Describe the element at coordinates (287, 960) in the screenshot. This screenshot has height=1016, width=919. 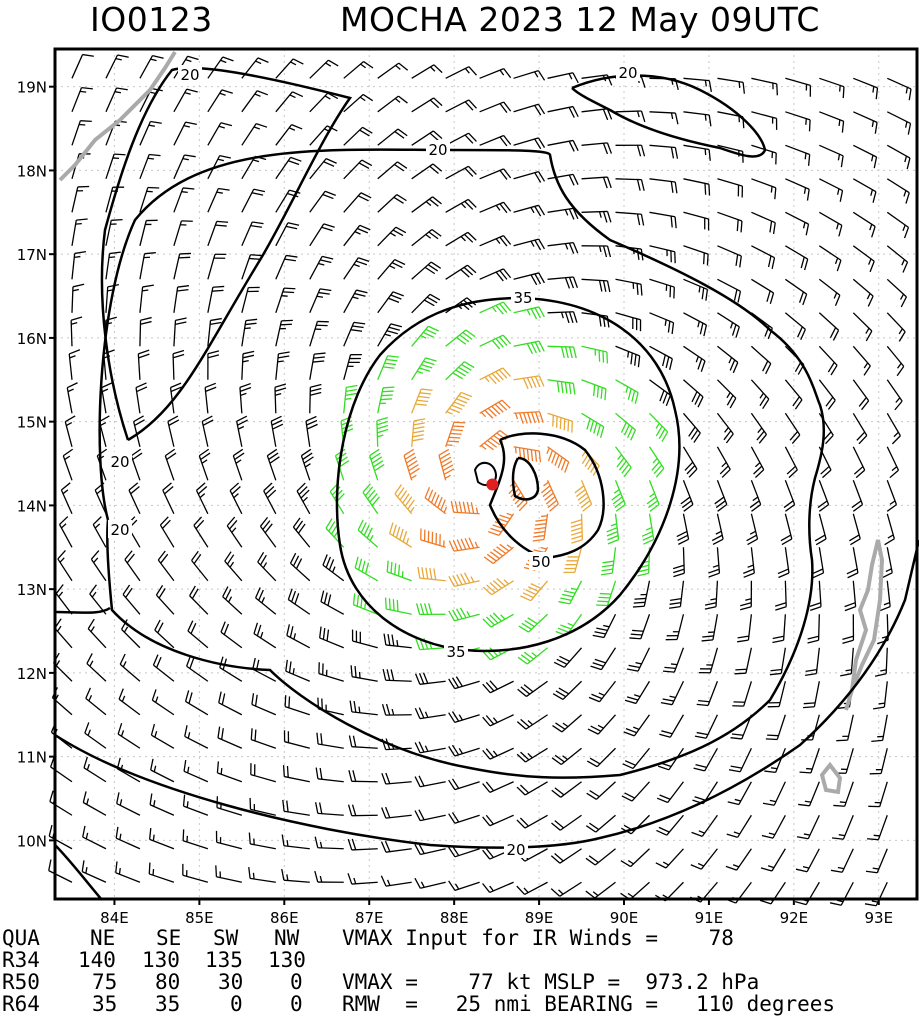
I see `r34-nw-value: 130` at that location.